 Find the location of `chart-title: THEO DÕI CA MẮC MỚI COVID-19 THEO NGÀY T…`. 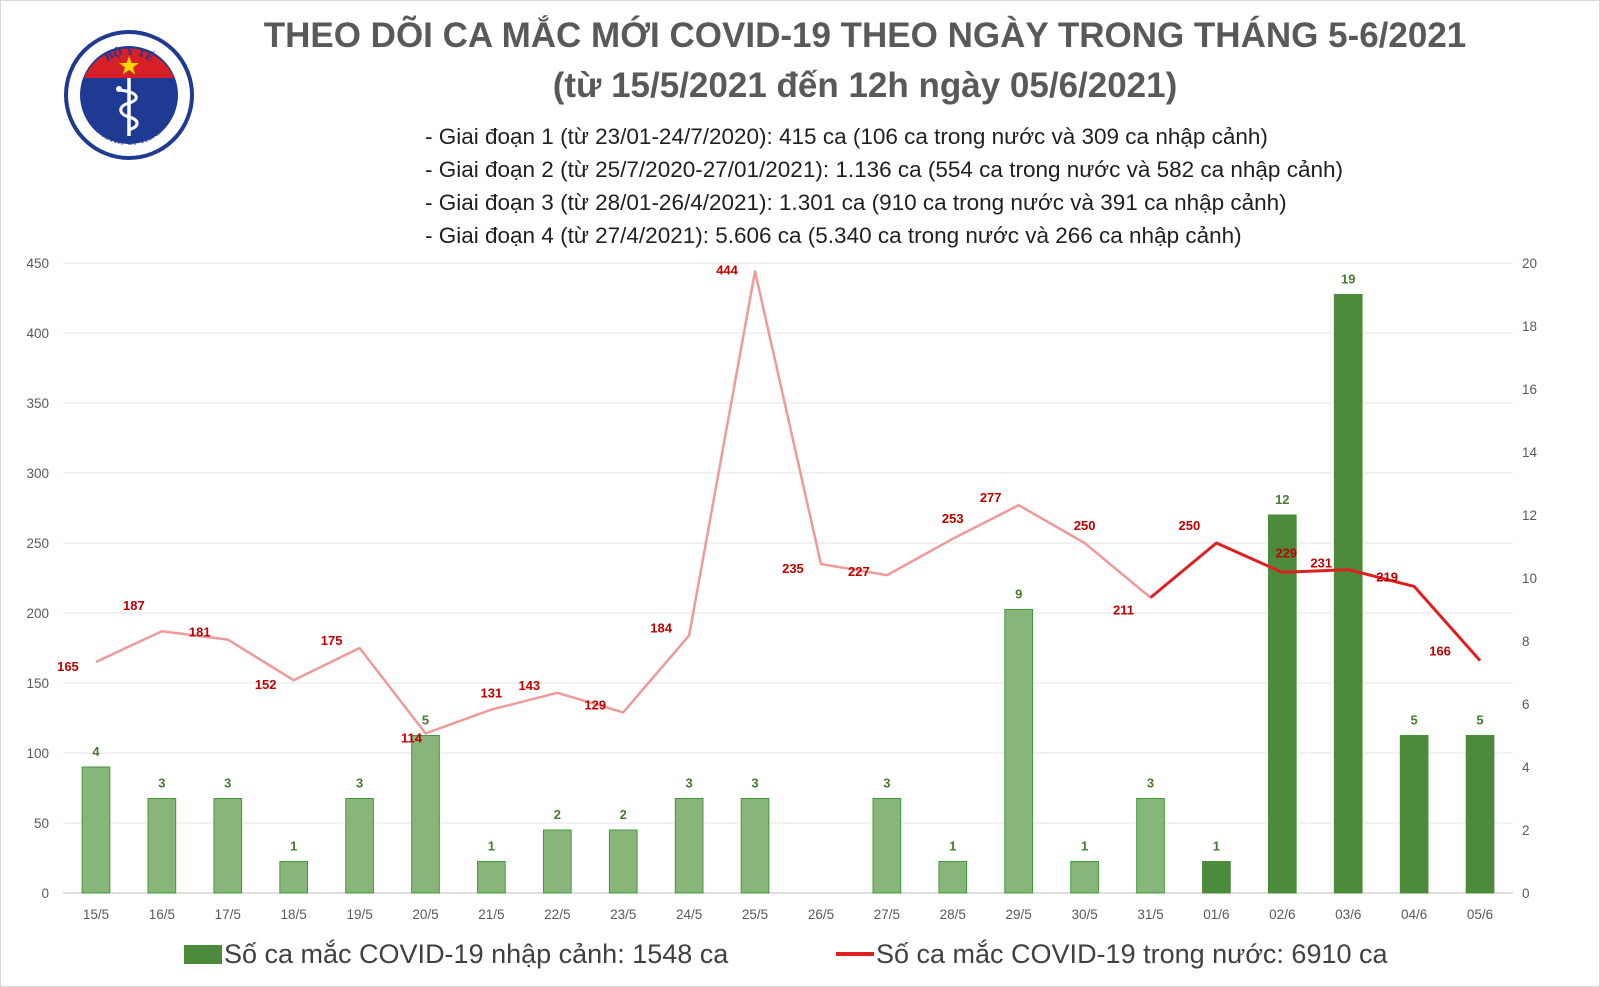

chart-title: THEO DÕI CA MẮC MỚI COVID-19 THEO NGÀY T… is located at coordinates (865, 35).